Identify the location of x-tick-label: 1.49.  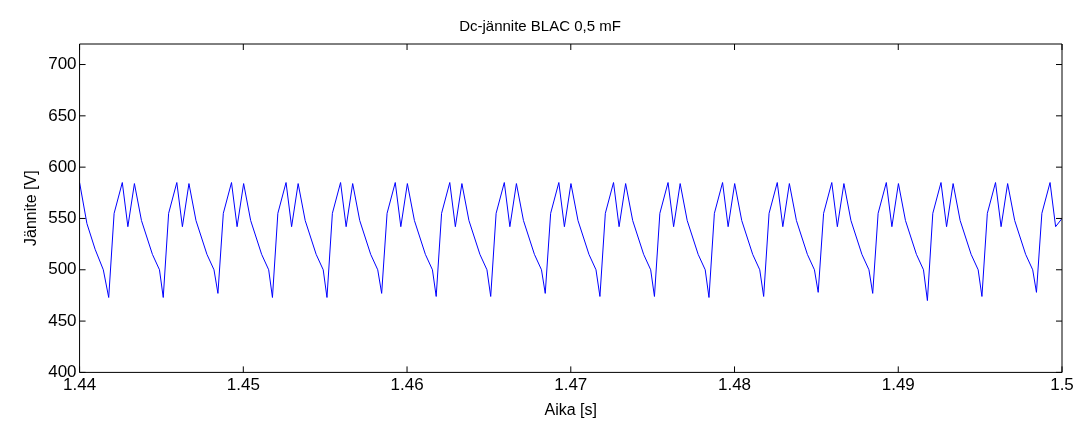
(898, 385).